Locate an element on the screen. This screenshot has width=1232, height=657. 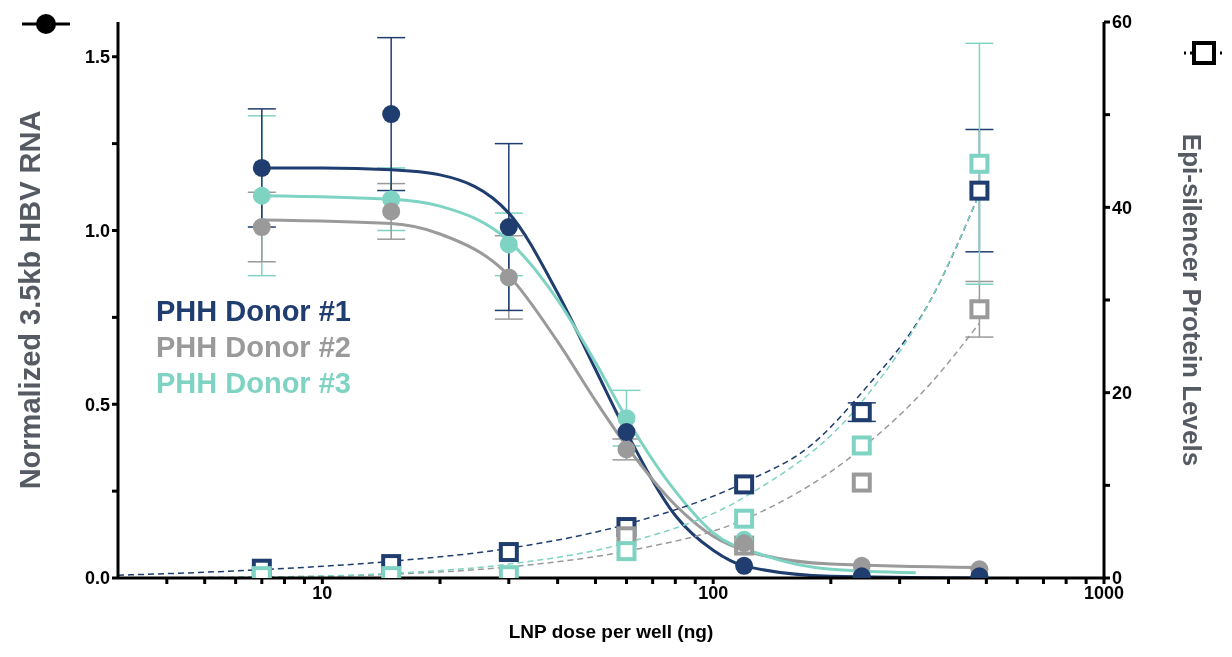
y-tick-label: 1.0 is located at coordinates (97, 230).